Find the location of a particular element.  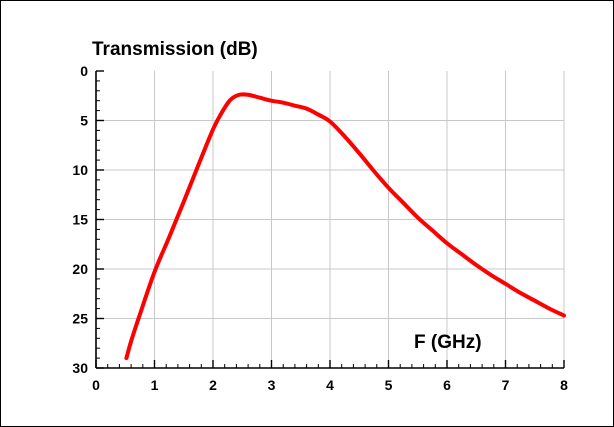

y-tick-label: 10 is located at coordinates (80, 170).